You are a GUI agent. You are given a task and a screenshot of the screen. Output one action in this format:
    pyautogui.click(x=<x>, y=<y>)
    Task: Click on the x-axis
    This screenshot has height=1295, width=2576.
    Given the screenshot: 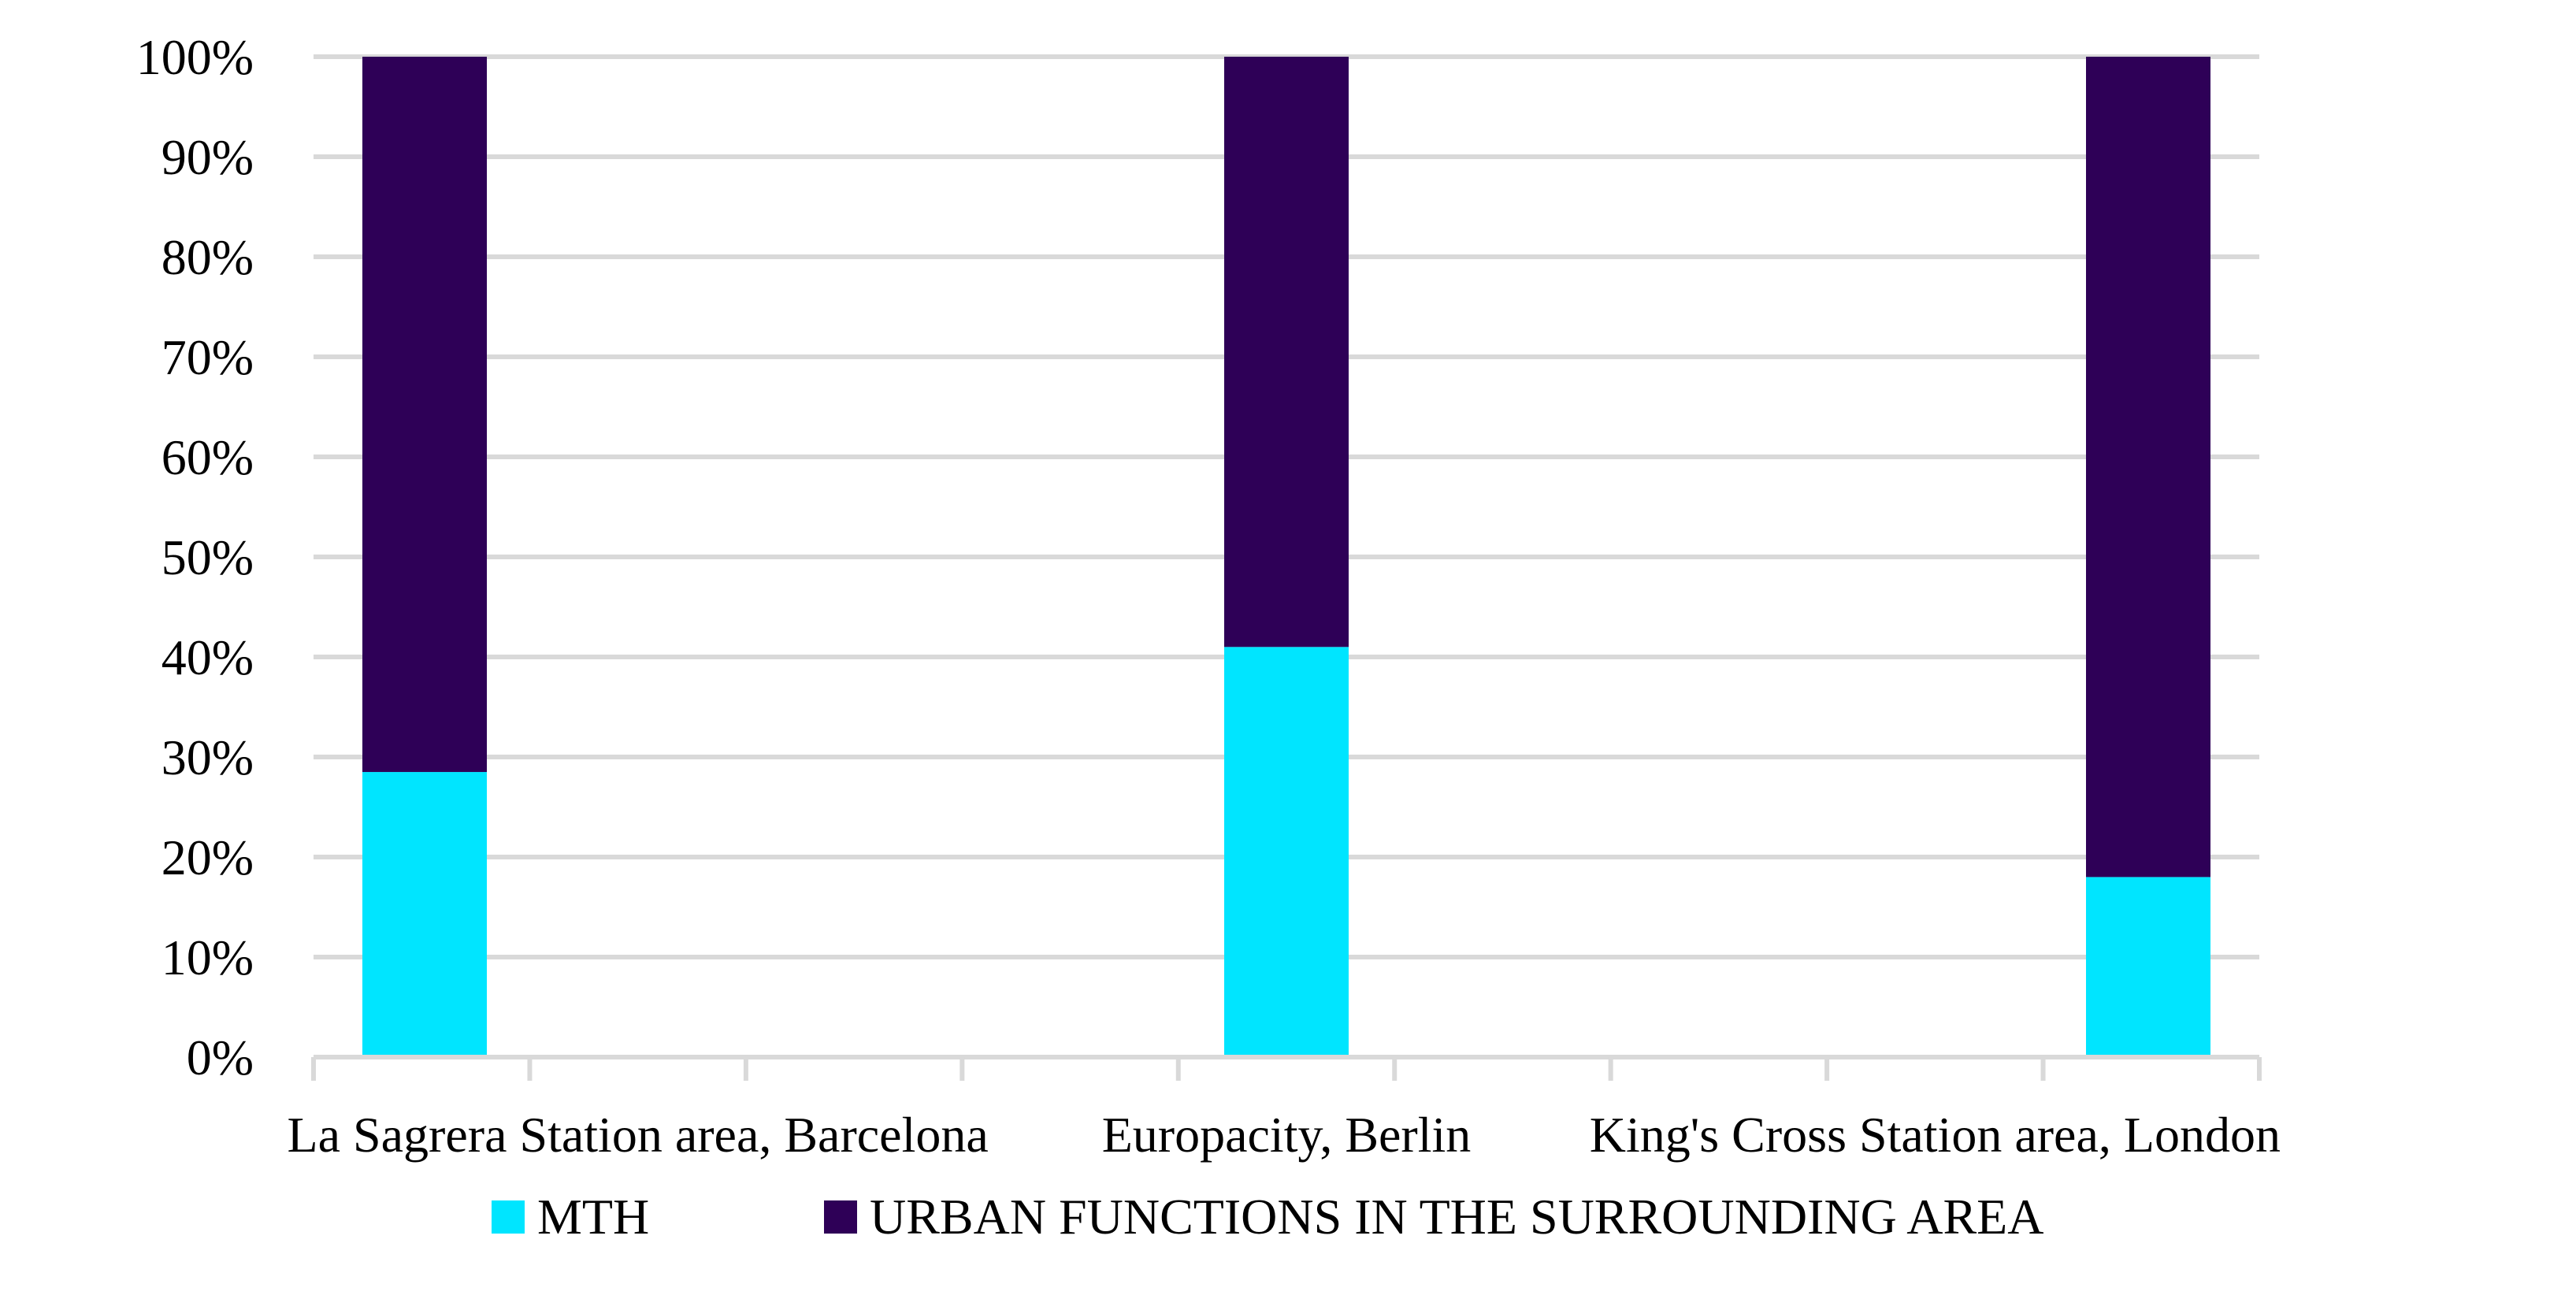 What is the action you would take?
    pyautogui.click(x=1286, y=1068)
    